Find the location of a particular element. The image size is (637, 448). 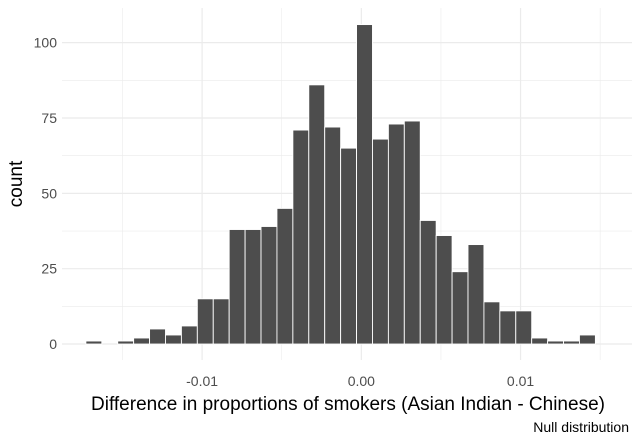

y-tick-label: 25 is located at coordinates (49, 269).